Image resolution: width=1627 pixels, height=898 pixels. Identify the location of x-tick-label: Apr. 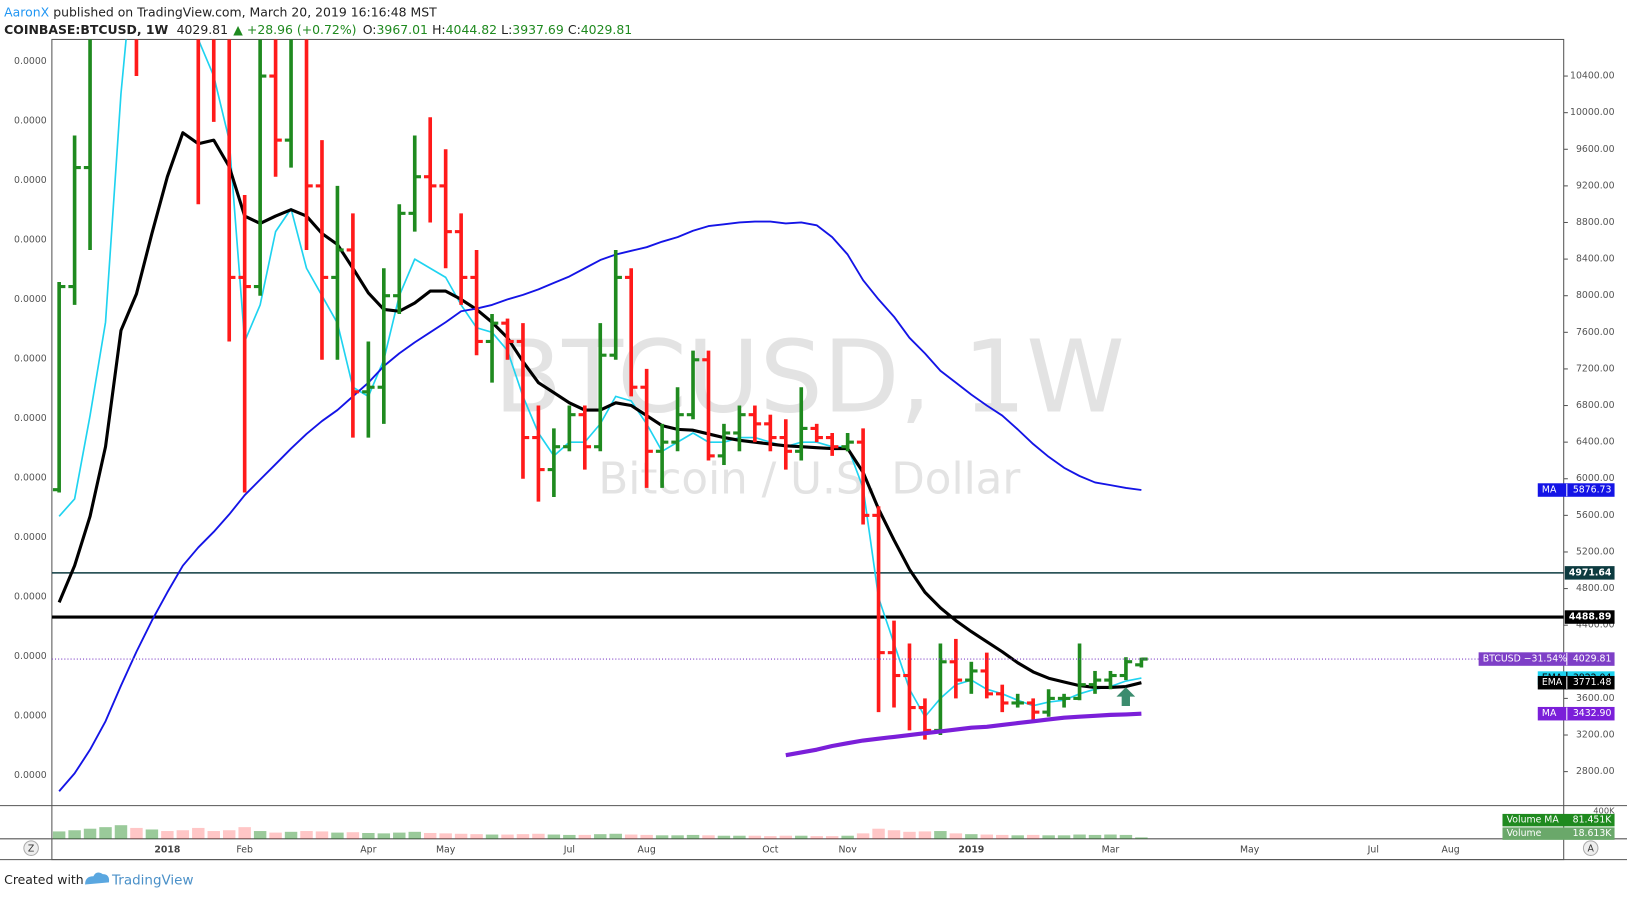
(368, 850).